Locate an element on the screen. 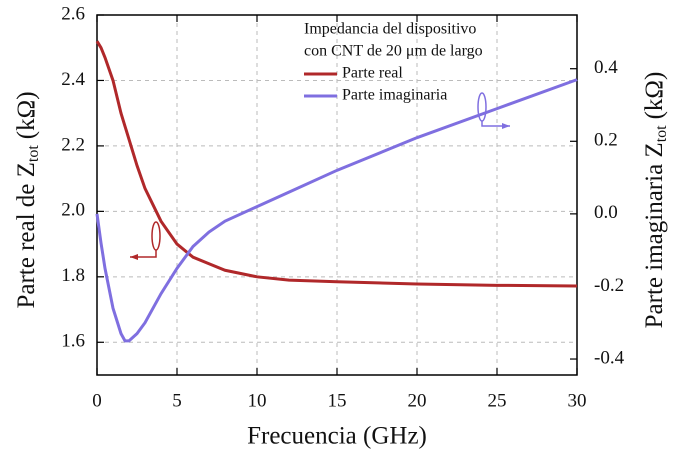 The height and width of the screenshot is (465, 679). y-tick-label: 1.6 is located at coordinates (73, 341).